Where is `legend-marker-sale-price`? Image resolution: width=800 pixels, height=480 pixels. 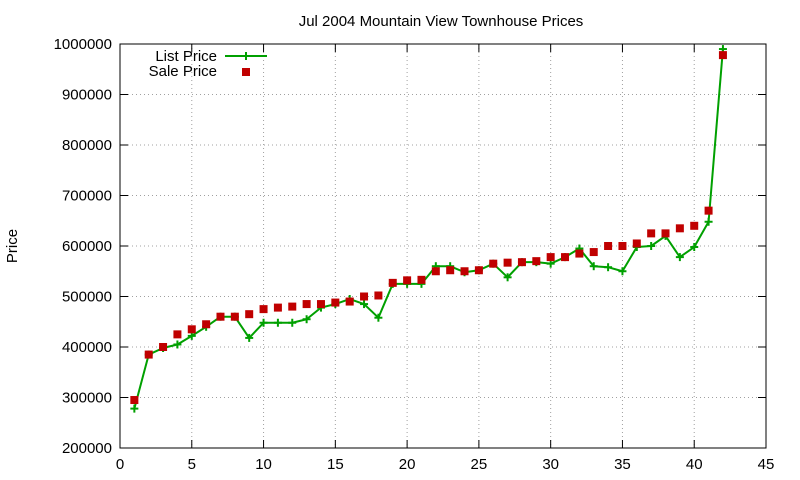
legend-marker-sale-price is located at coordinates (246, 72).